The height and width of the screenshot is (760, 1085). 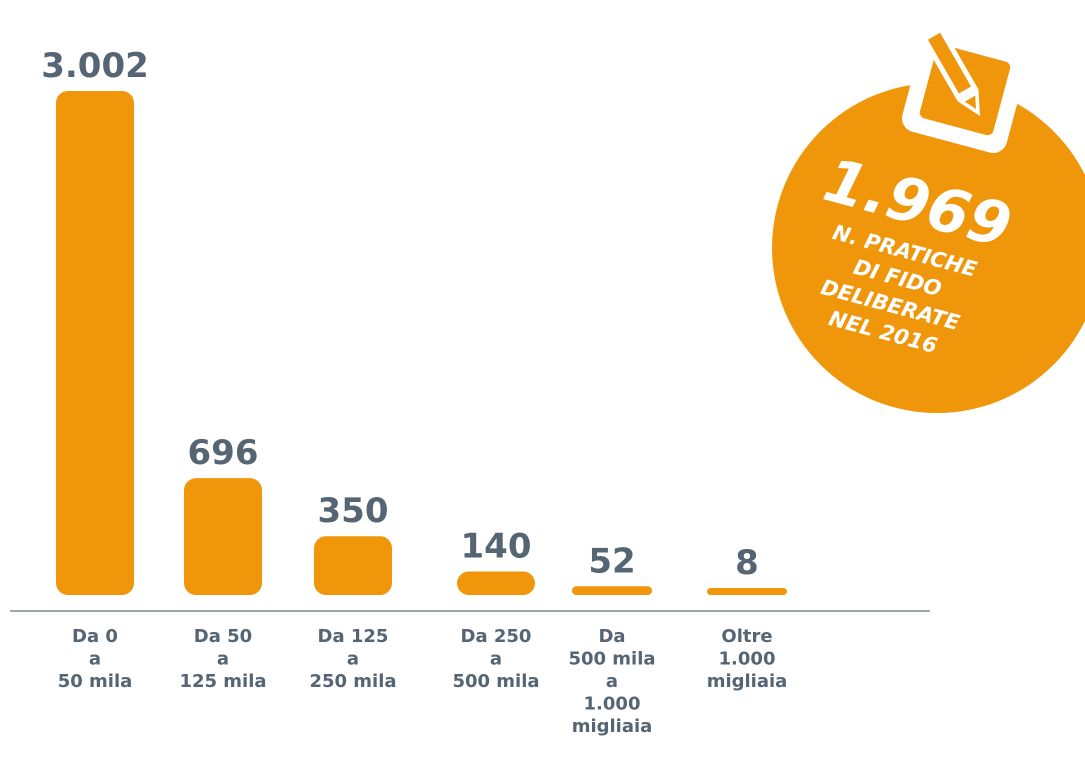 I want to click on category-label-line: Da 0, so click(x=95, y=636).